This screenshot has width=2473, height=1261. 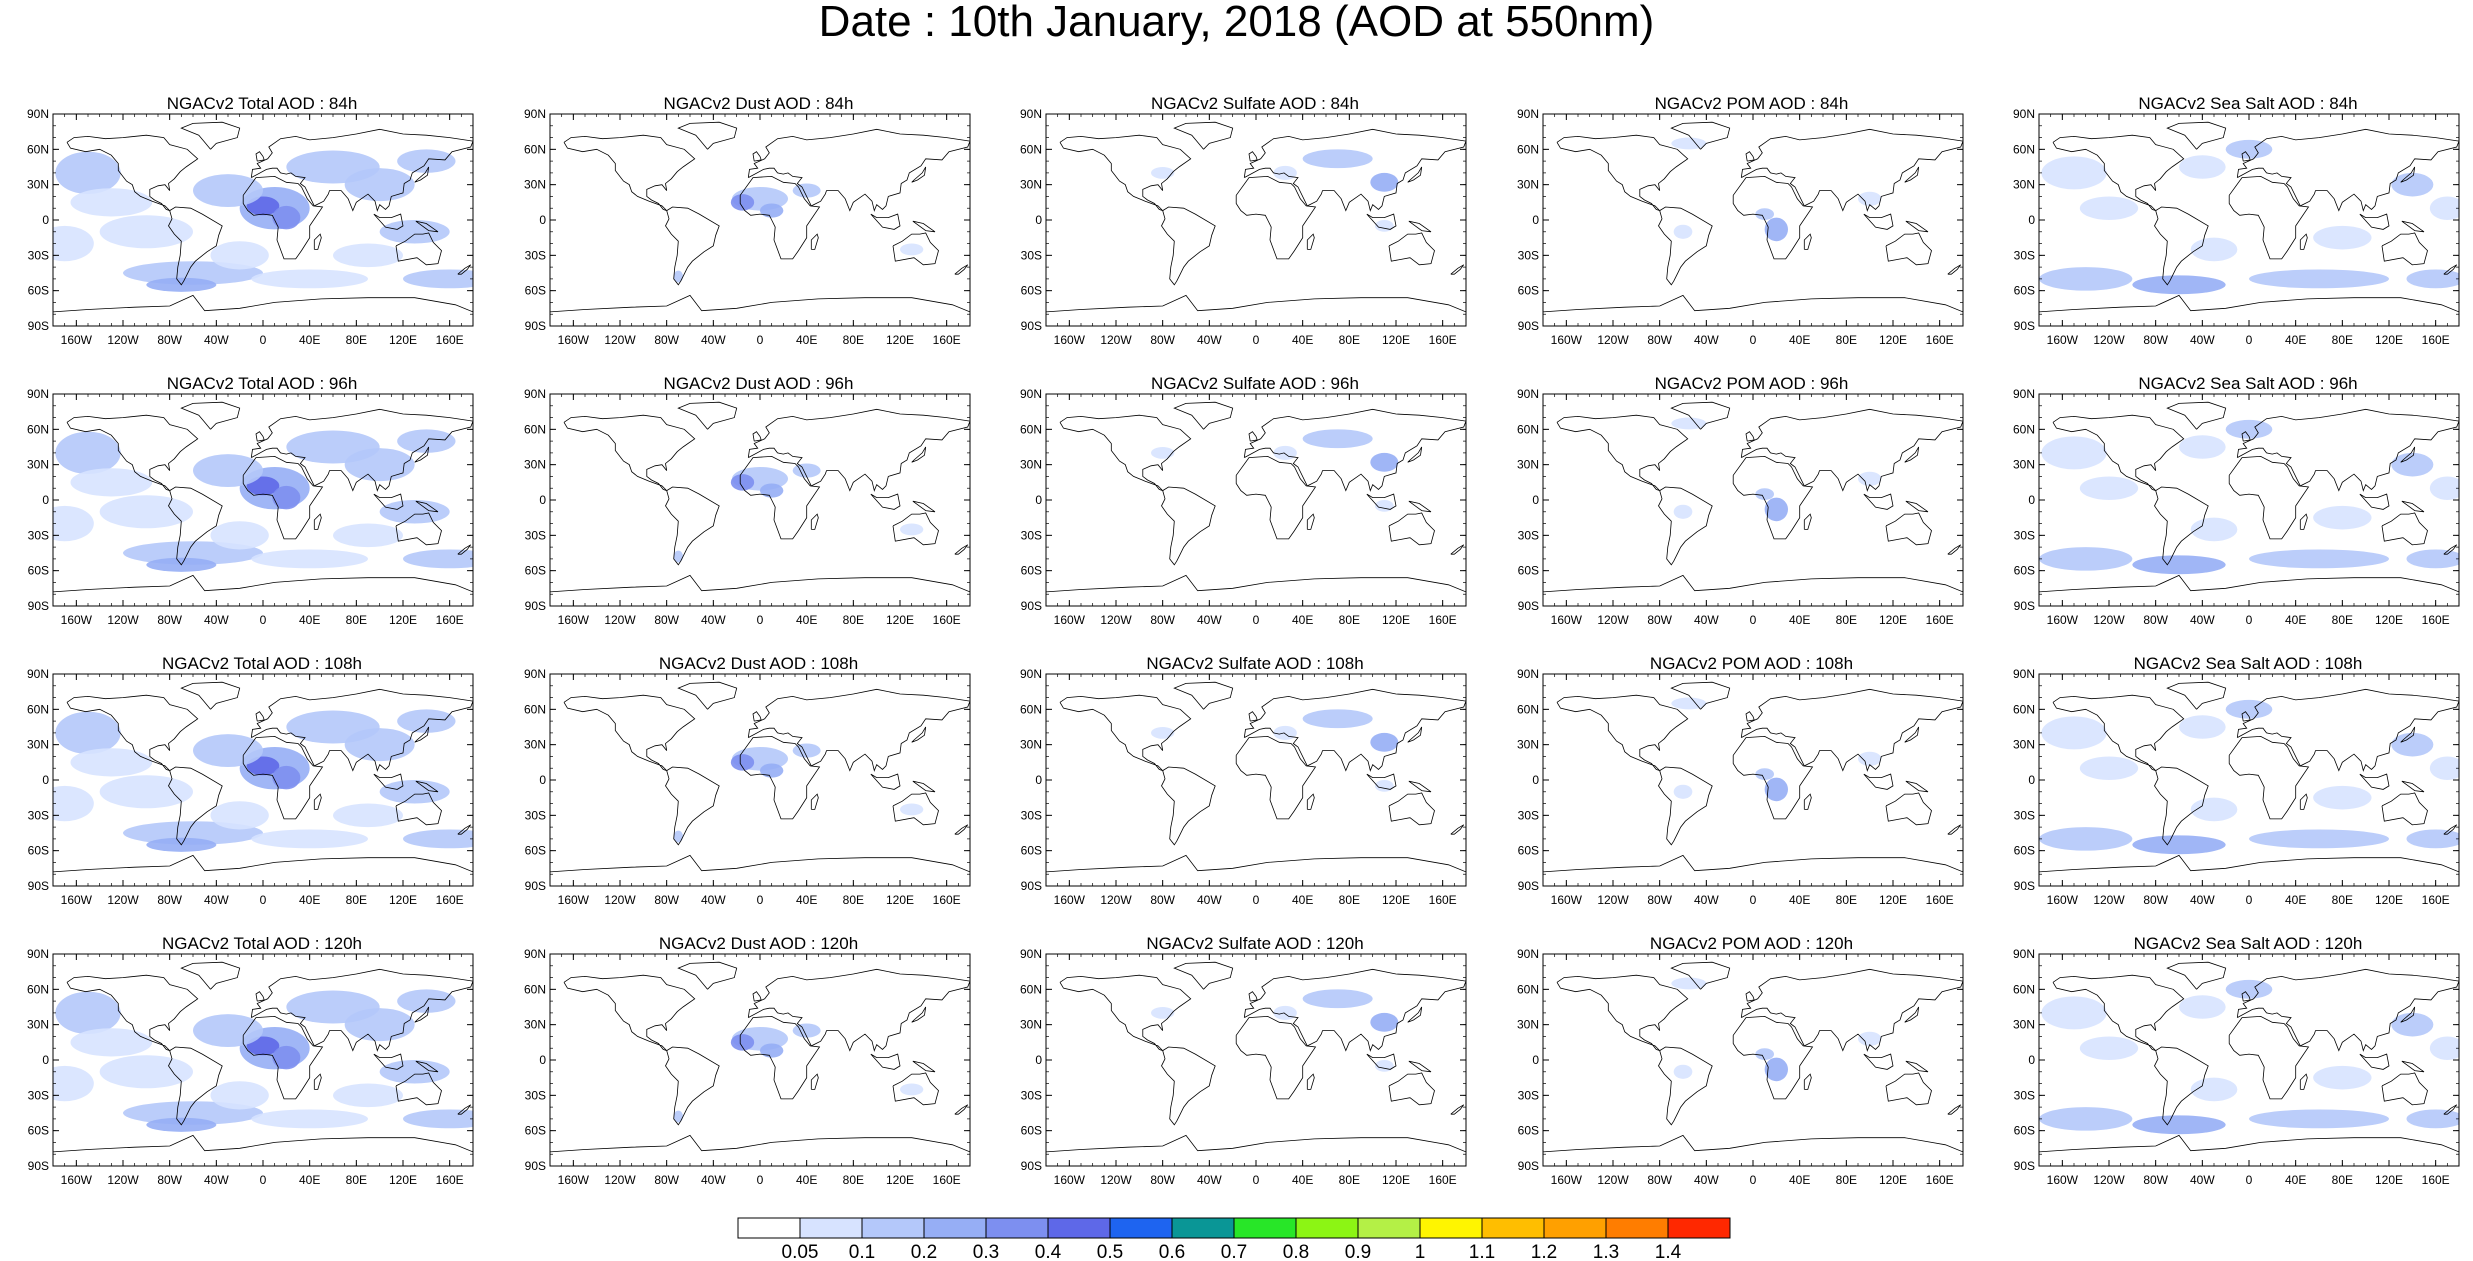 What do you see at coordinates (2248, 383) in the screenshot?
I see `panel-title: NGACv2 Sea Salt AOD : 96h` at bounding box center [2248, 383].